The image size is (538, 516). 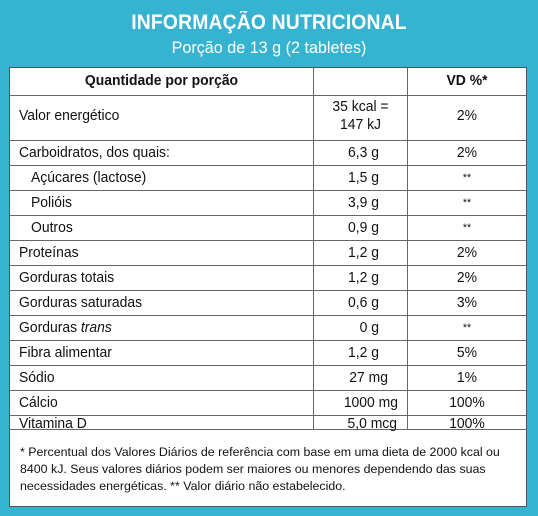 I want to click on nutrient-name: Valor energético, so click(x=69, y=116).